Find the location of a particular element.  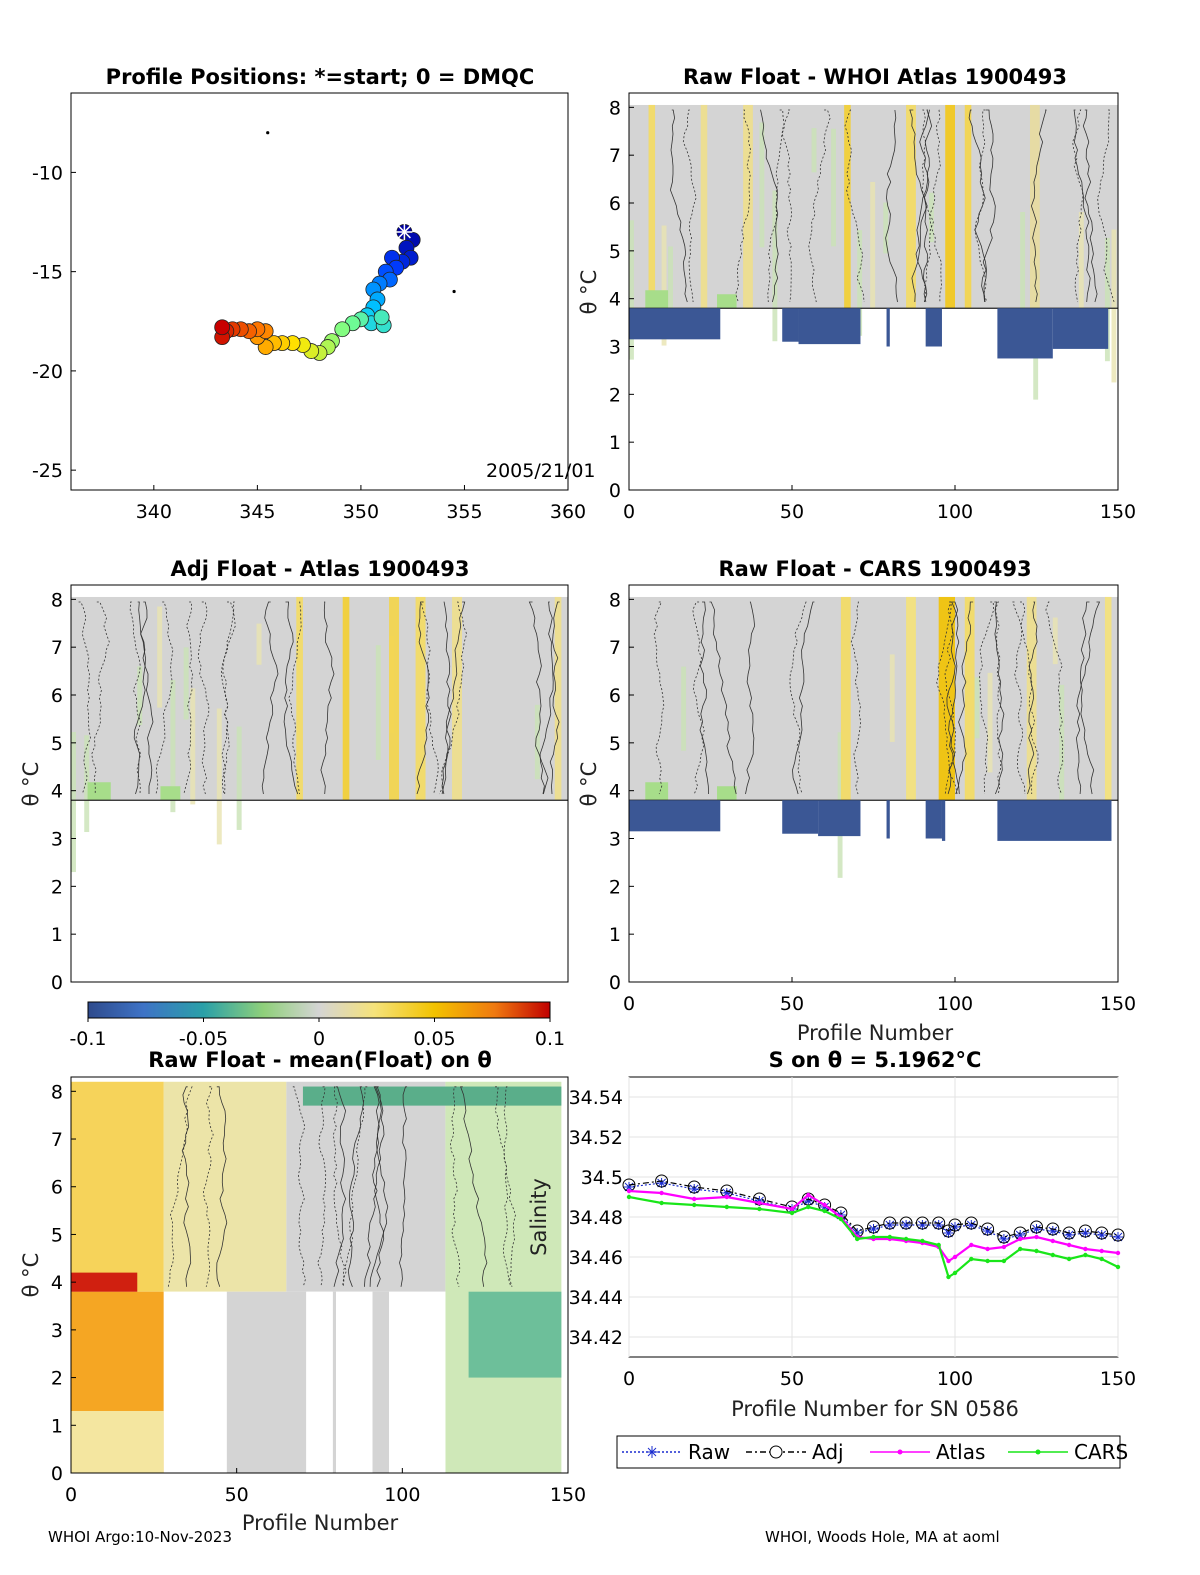

p4-ytick-label: 0 is located at coordinates (57, 1474).